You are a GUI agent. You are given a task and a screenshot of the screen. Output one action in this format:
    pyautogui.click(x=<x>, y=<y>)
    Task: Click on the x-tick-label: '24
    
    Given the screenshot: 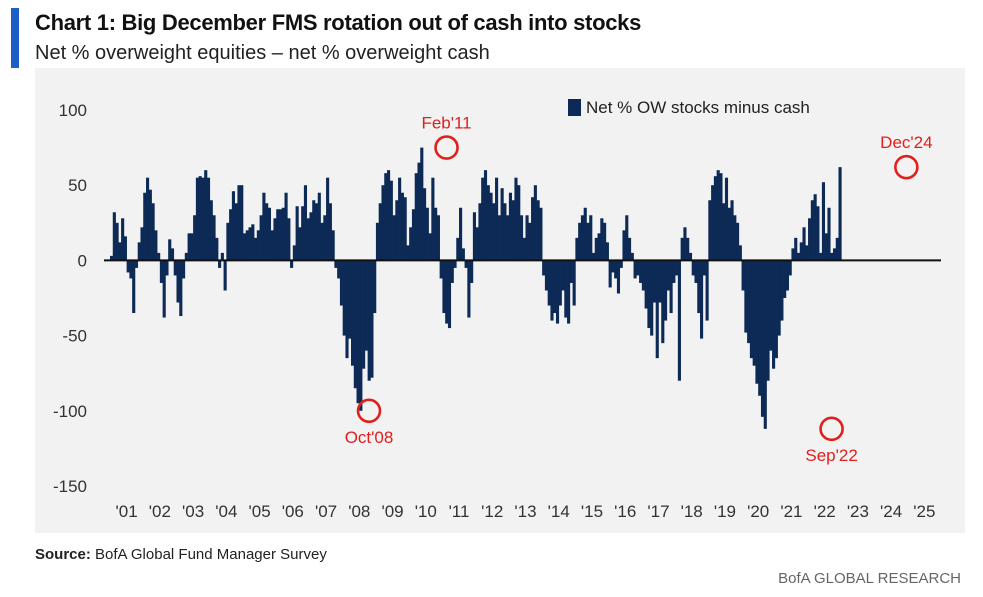 What is the action you would take?
    pyautogui.click(x=891, y=511)
    